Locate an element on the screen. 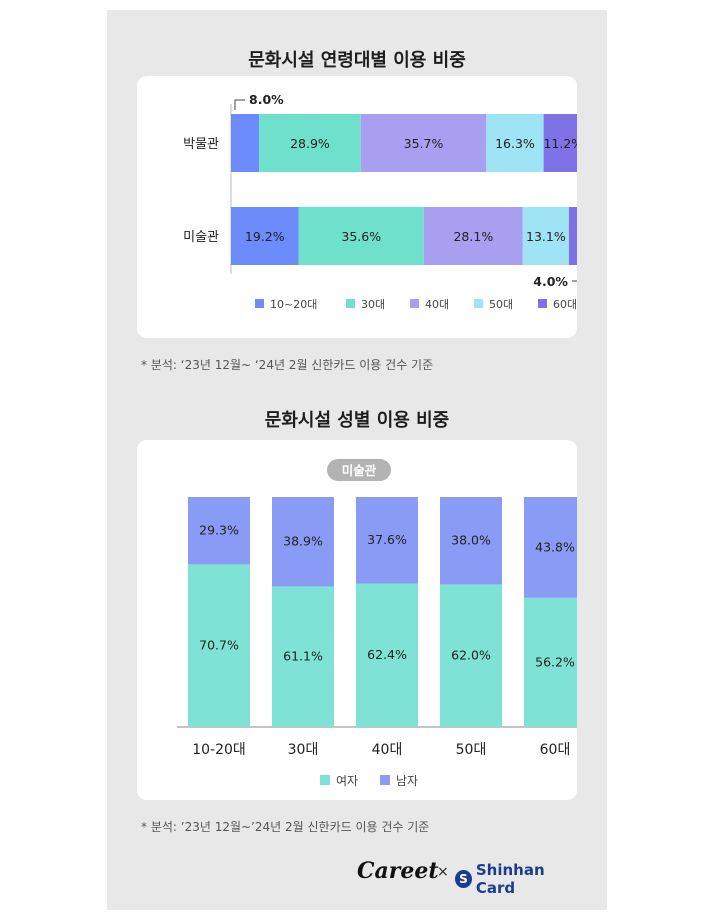 The height and width of the screenshot is (920, 714). category-label-1: 30대 is located at coordinates (303, 750).